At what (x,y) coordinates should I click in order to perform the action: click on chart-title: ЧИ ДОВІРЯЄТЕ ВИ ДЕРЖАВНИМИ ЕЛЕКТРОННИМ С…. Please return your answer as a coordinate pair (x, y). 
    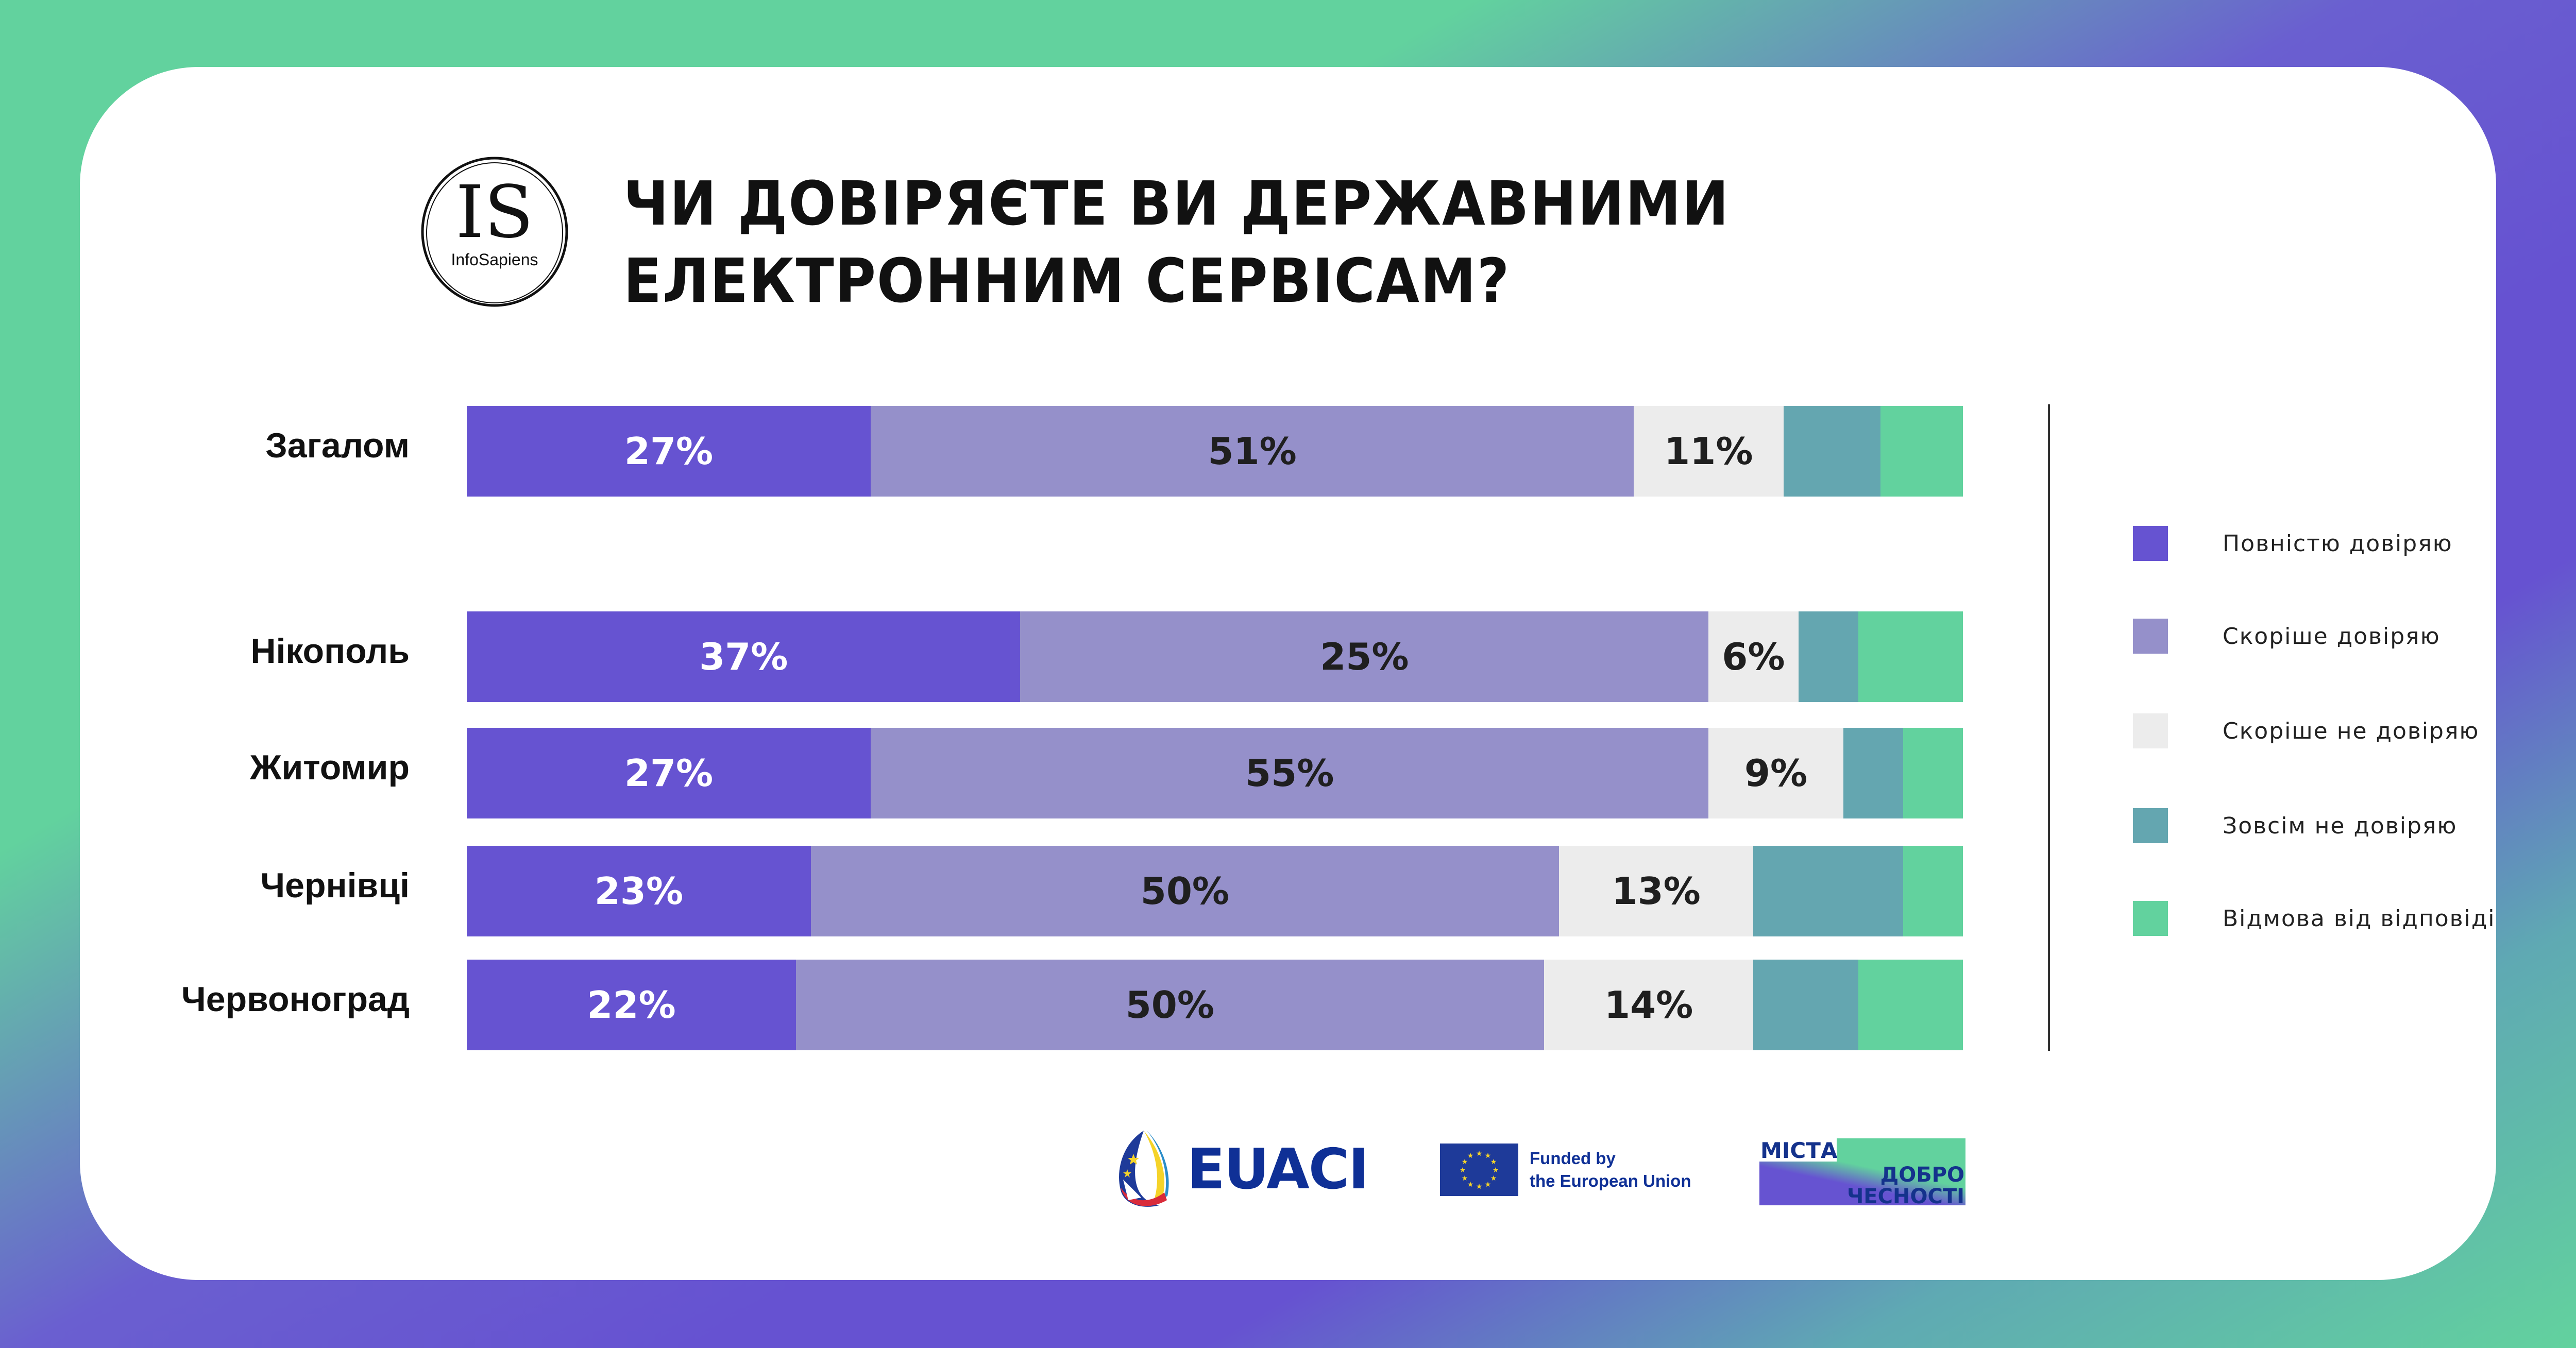
    Looking at the image, I should click on (1176, 242).